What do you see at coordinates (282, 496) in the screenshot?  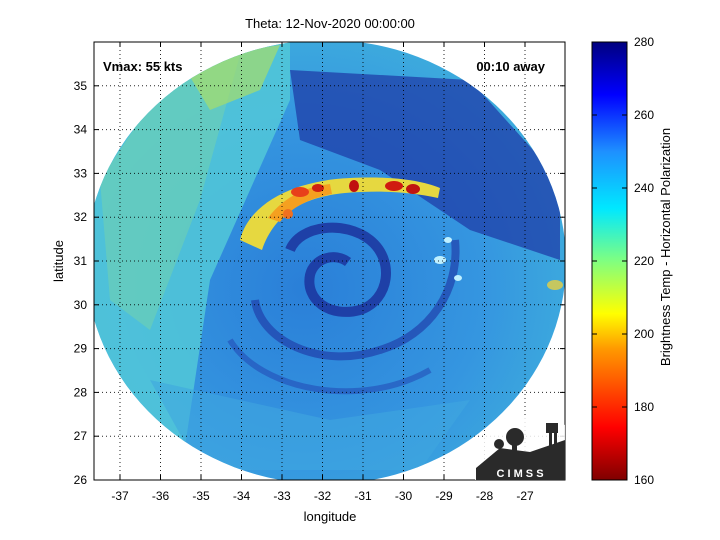 I see `x-tick-label: -33` at bounding box center [282, 496].